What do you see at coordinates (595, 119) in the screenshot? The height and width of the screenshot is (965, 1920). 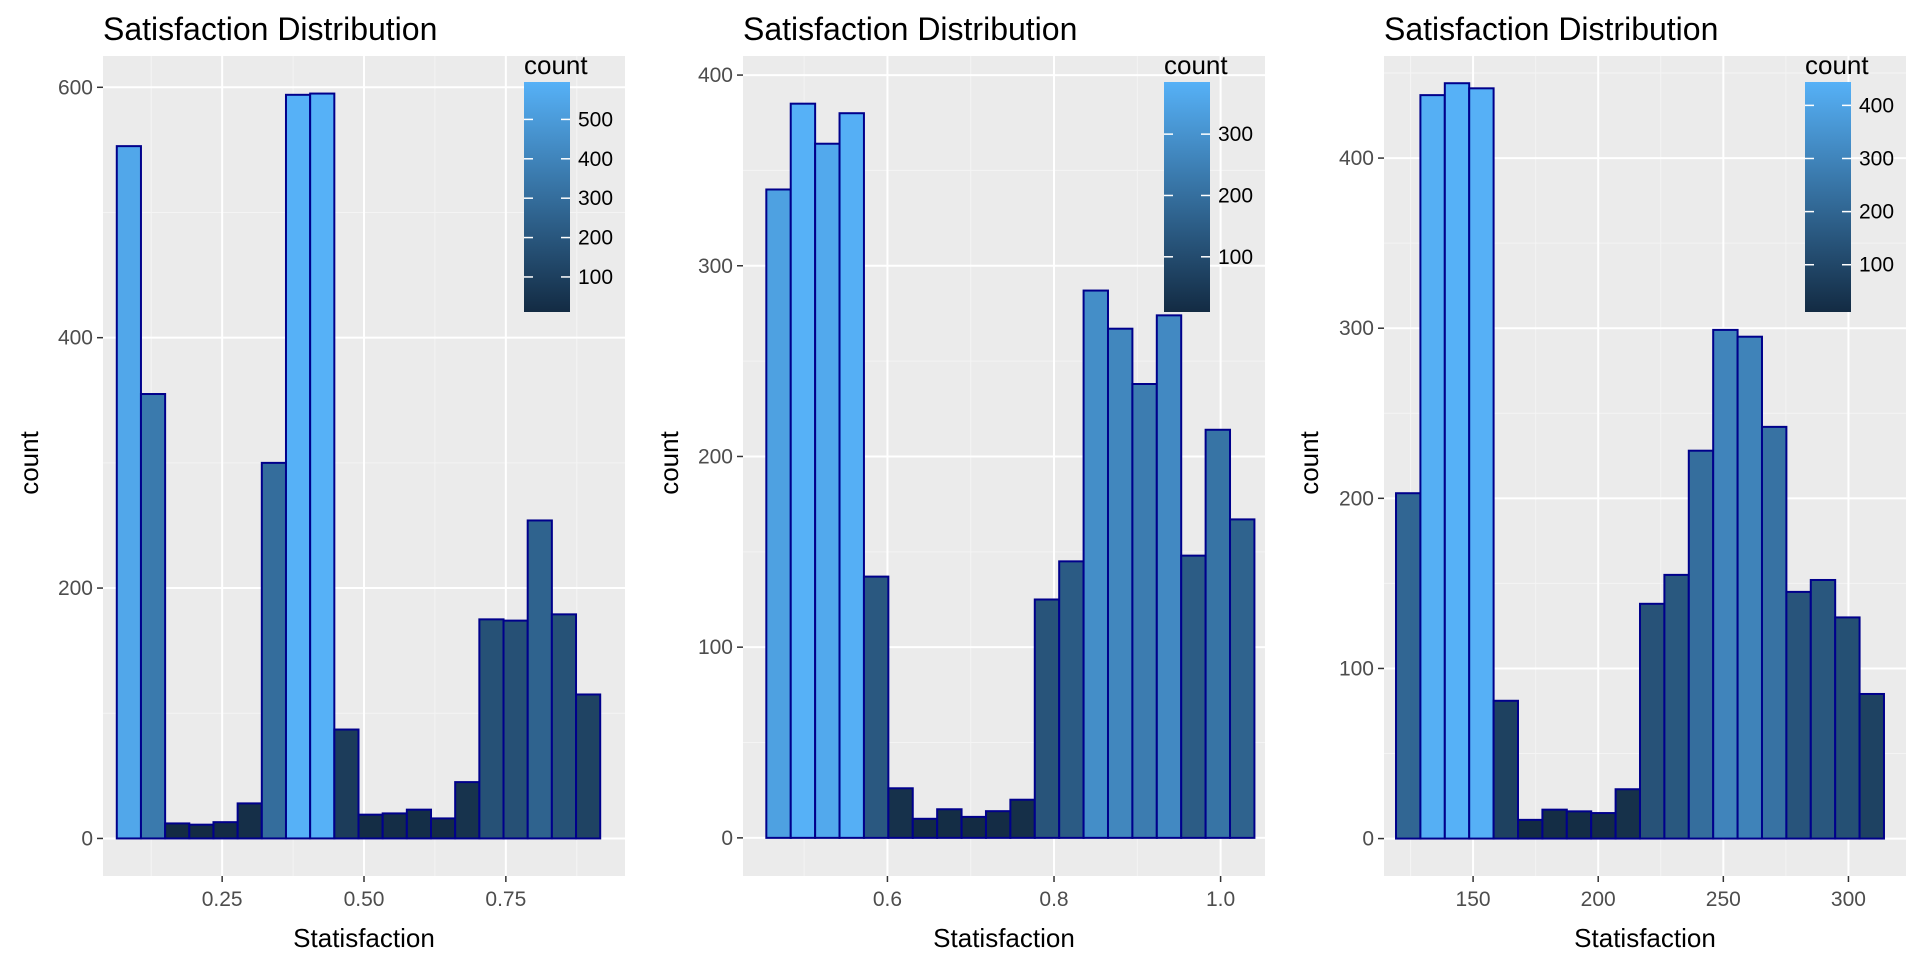 I see `legend-label: 500` at bounding box center [595, 119].